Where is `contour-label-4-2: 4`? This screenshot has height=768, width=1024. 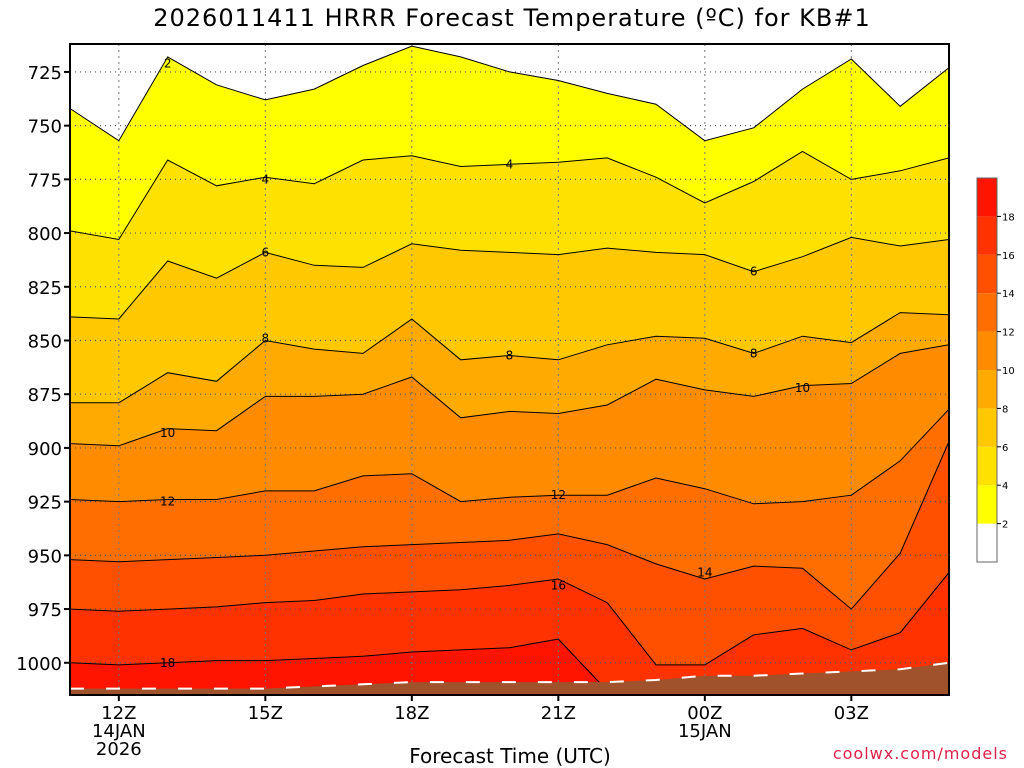
contour-label-4-2: 4 is located at coordinates (510, 164).